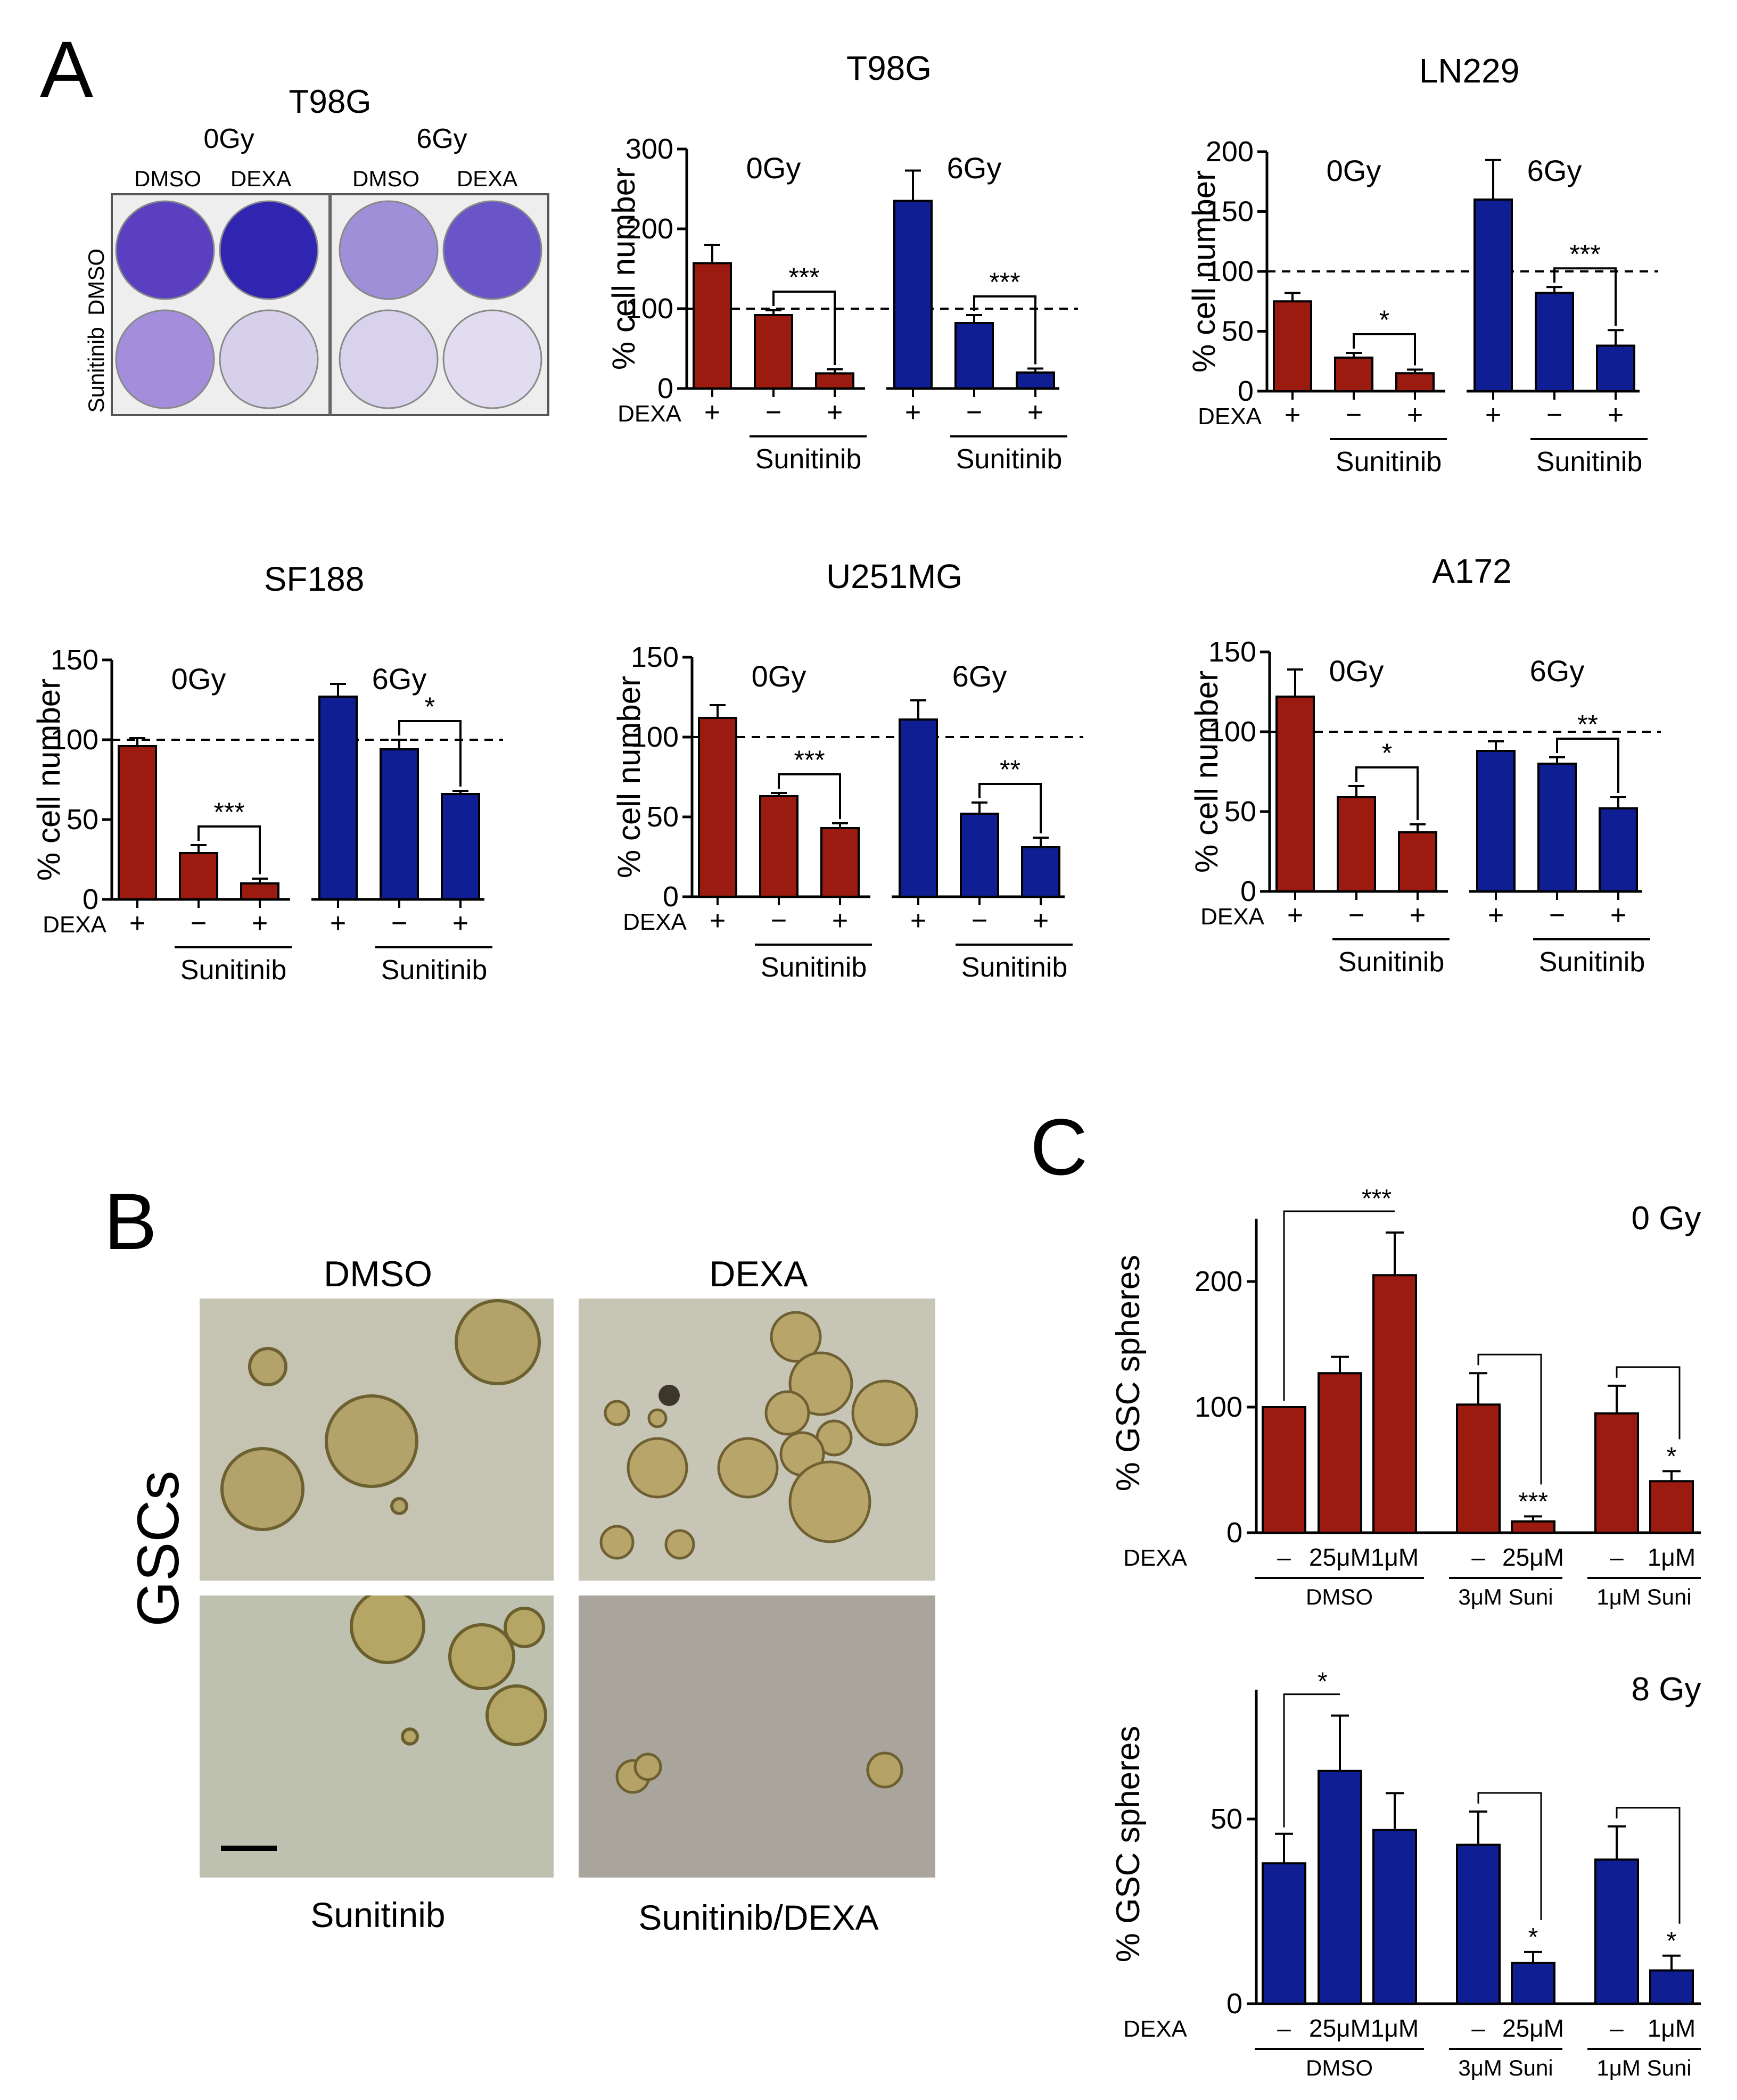 Image resolution: width=1737 pixels, height=2100 pixels. Describe the element at coordinates (492, 250) in the screenshot. I see `well-dmso-6gy-dexa` at that location.